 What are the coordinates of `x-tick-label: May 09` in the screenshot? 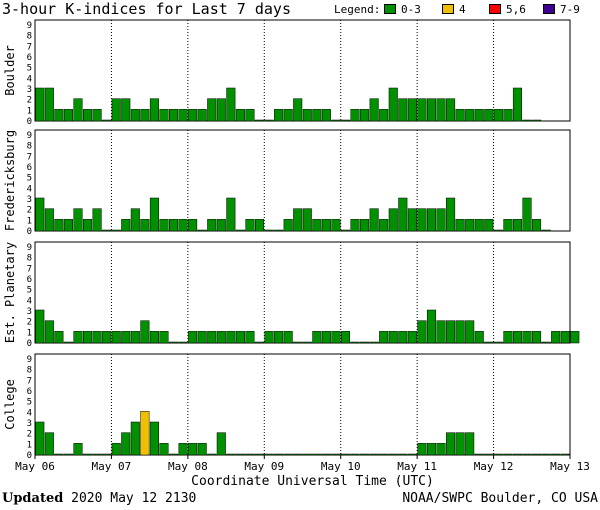 It's located at (264, 466).